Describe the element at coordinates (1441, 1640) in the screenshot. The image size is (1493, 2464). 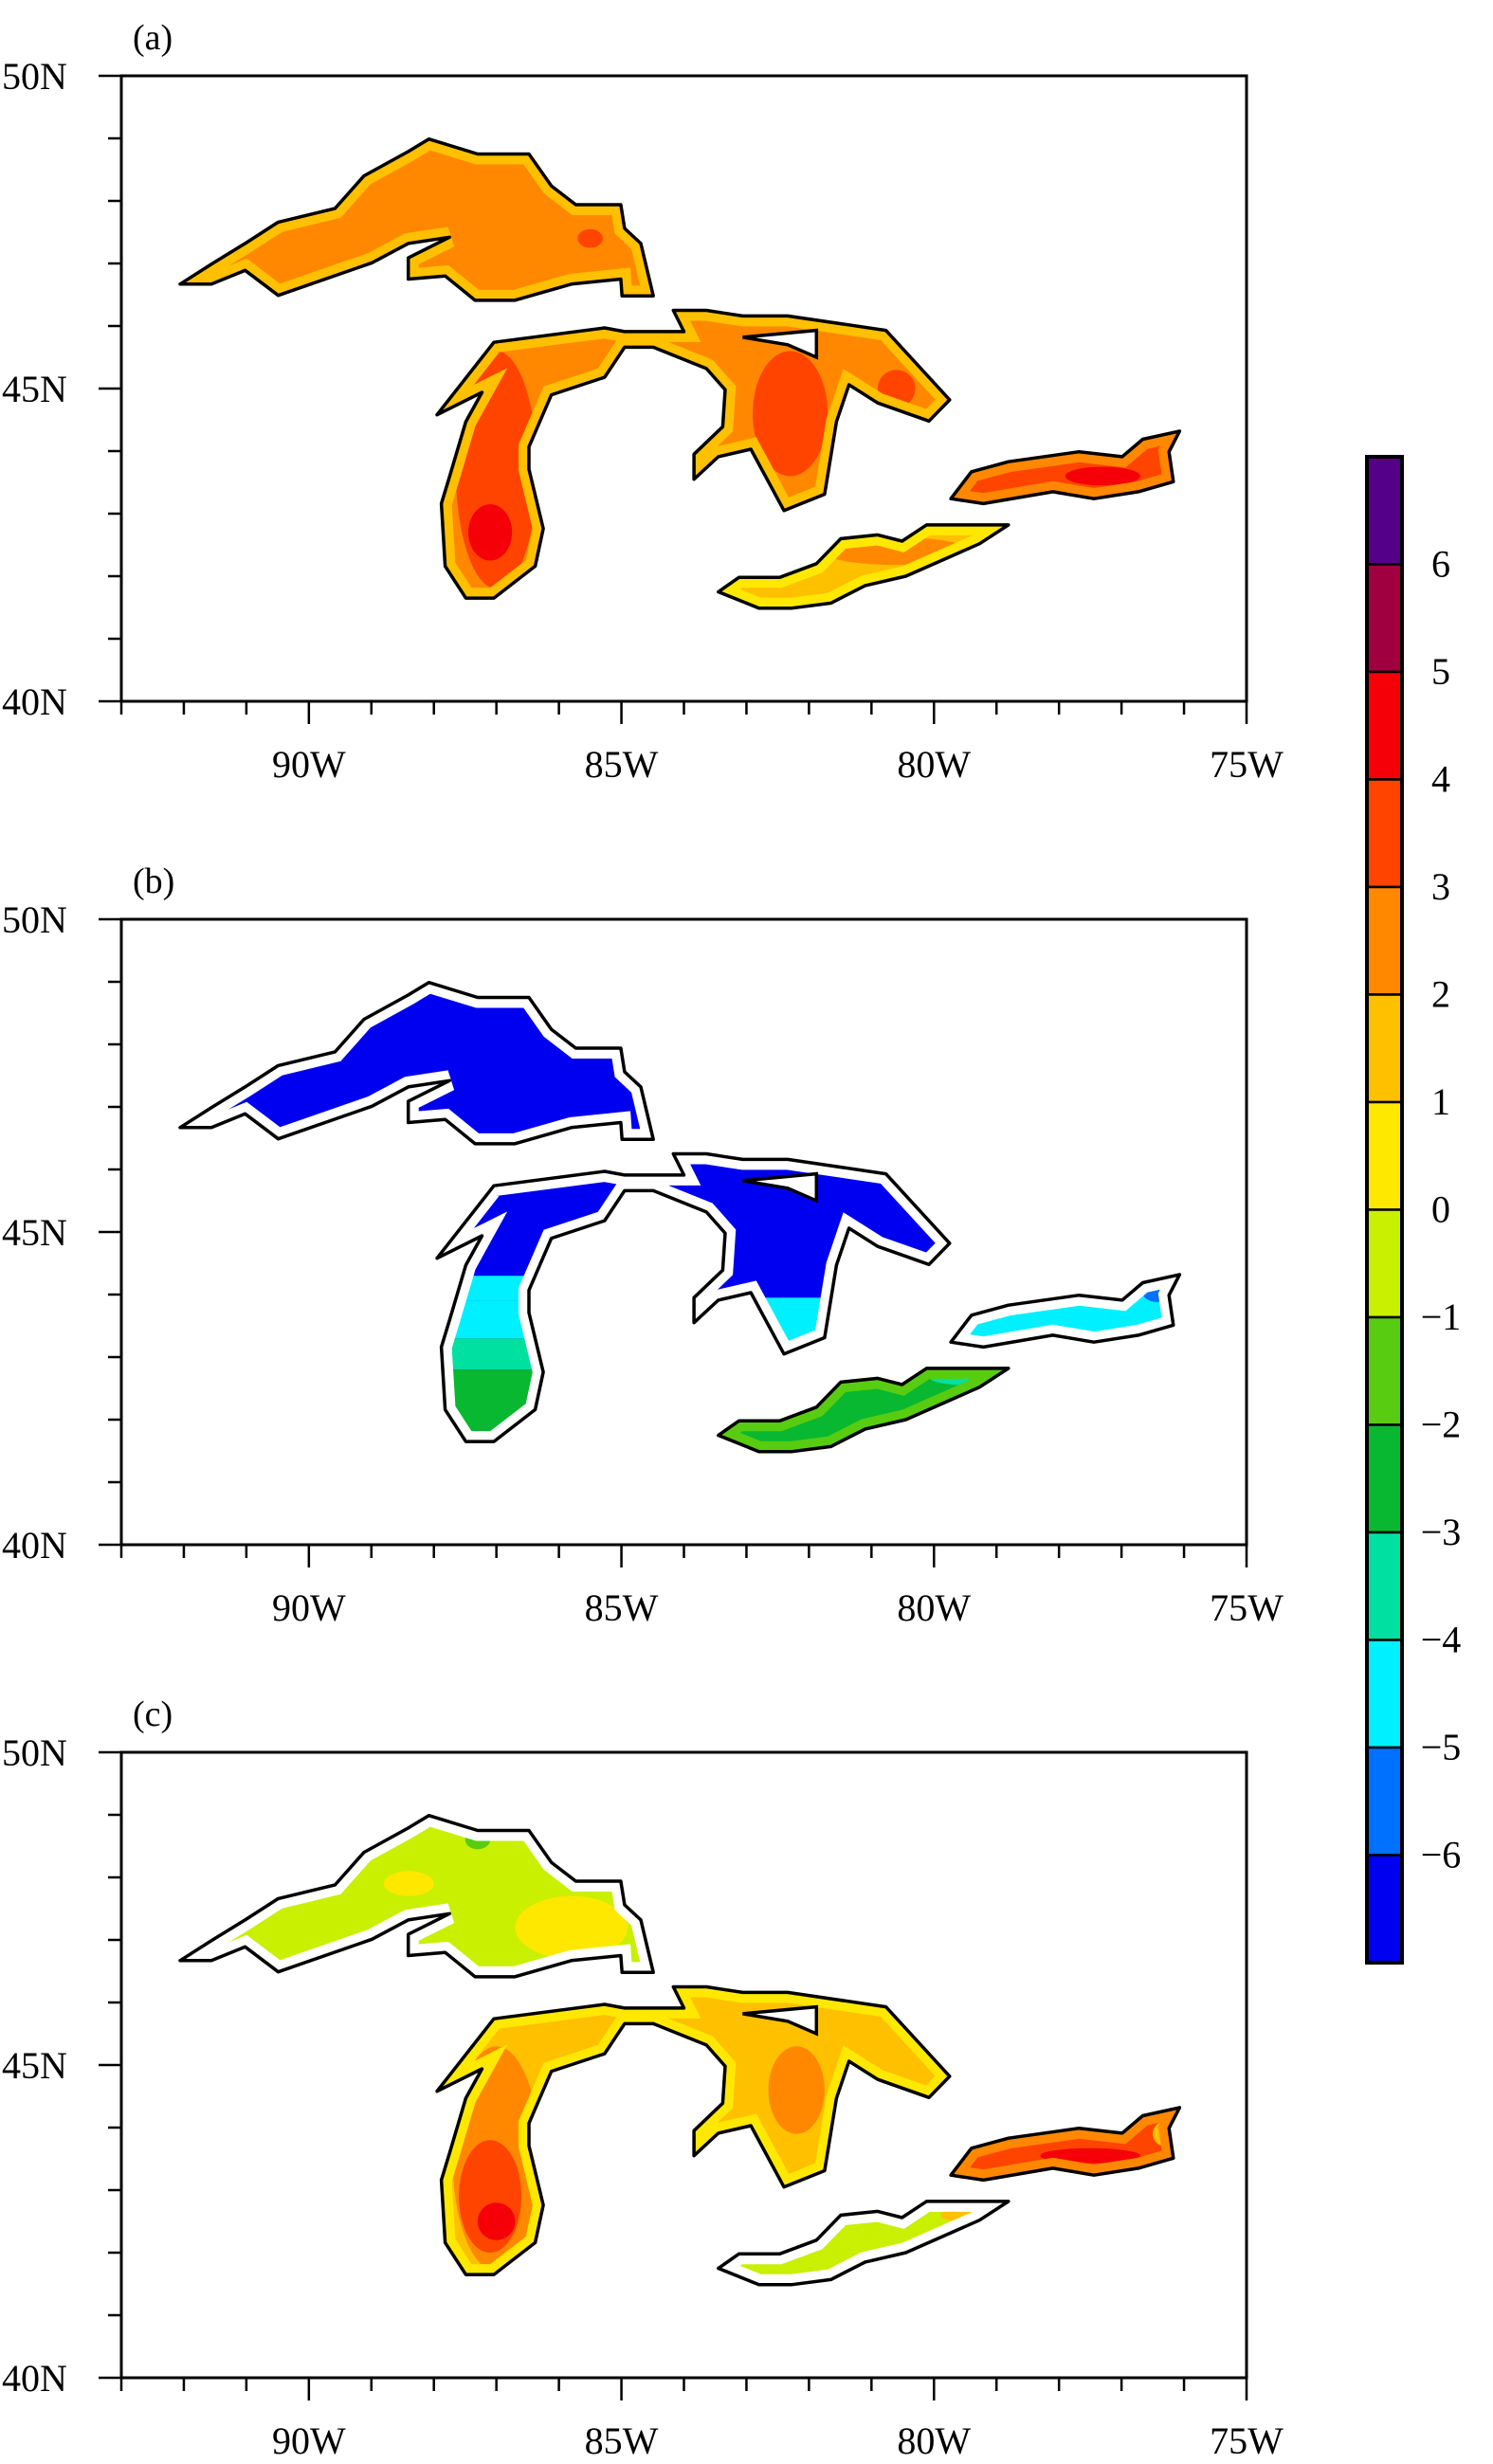
I see `colorbar-label: −4` at that location.